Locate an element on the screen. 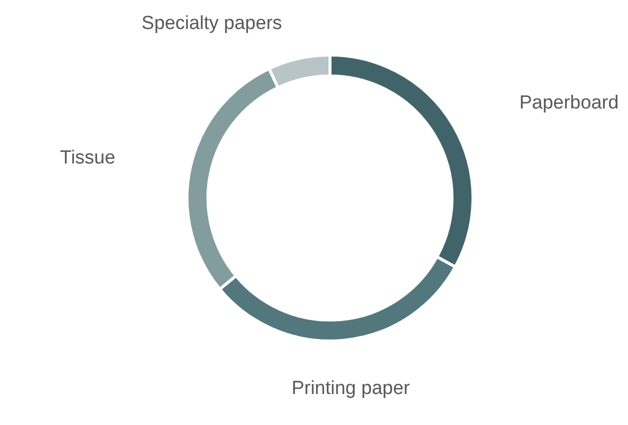  slice-label: Tissue is located at coordinates (88, 158).